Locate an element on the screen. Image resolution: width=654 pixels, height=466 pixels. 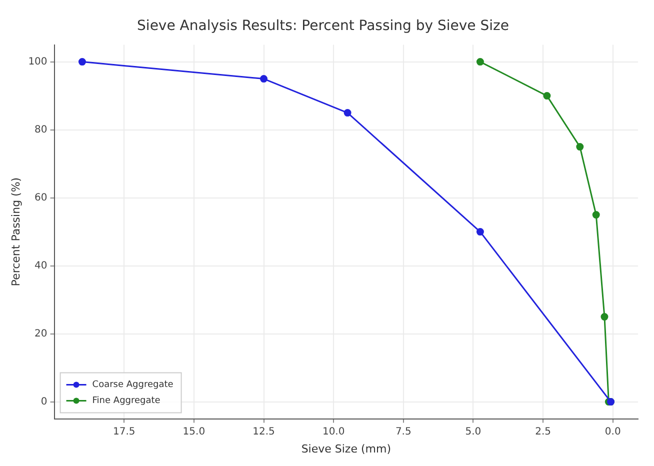
x-tick-label: 10.0 is located at coordinates (333, 432).